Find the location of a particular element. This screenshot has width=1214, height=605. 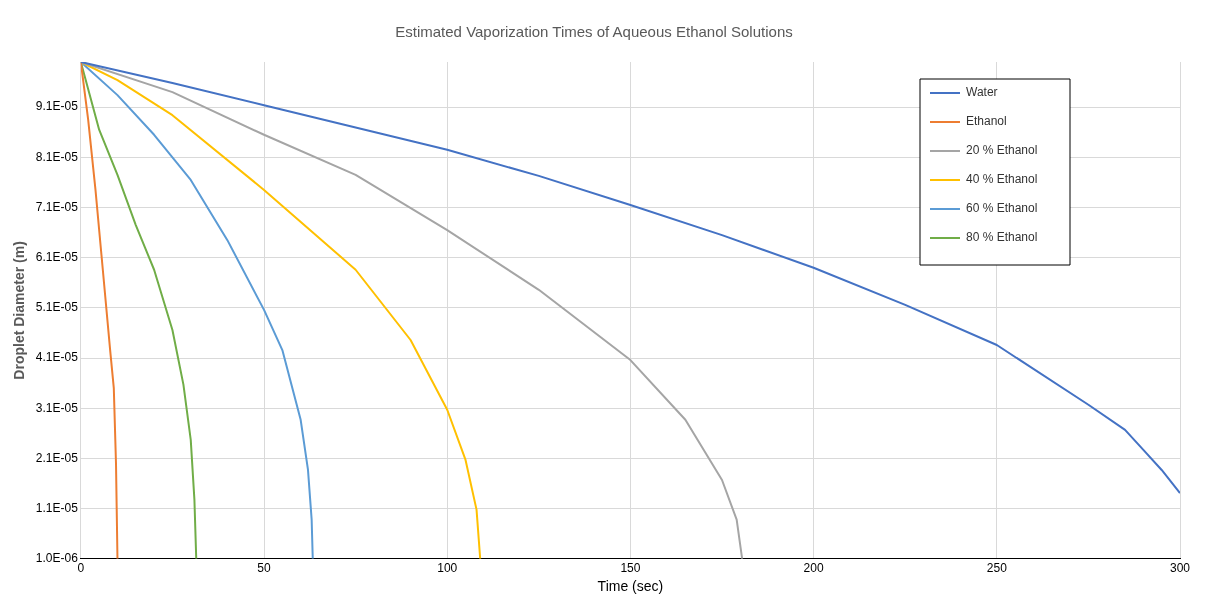

x-tick-label: 300 is located at coordinates (1180, 568).